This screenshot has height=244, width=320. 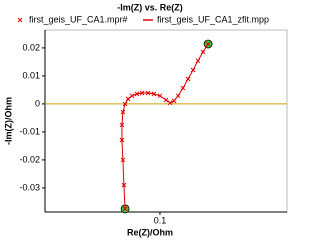 What do you see at coordinates (150, 232) in the screenshot?
I see `x-axis-label: Re(Z)/Ohm` at bounding box center [150, 232].